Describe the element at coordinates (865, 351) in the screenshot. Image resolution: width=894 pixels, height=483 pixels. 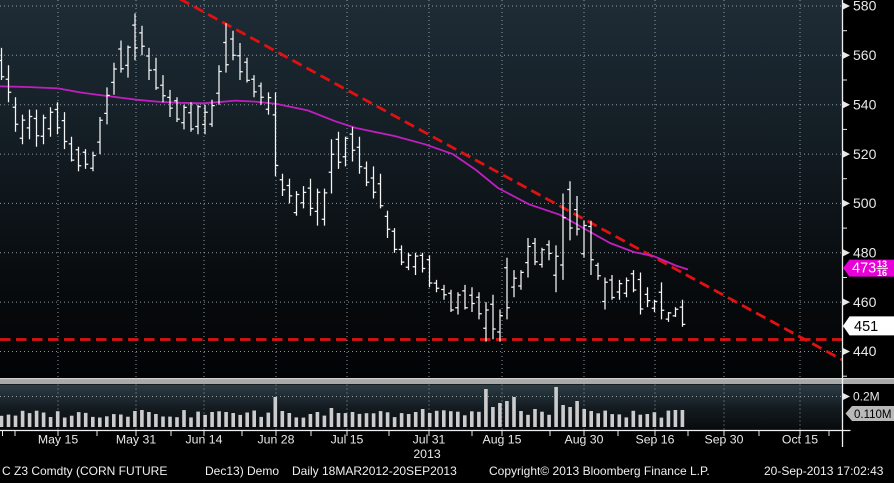
I see `svg-text: 440` at that location.